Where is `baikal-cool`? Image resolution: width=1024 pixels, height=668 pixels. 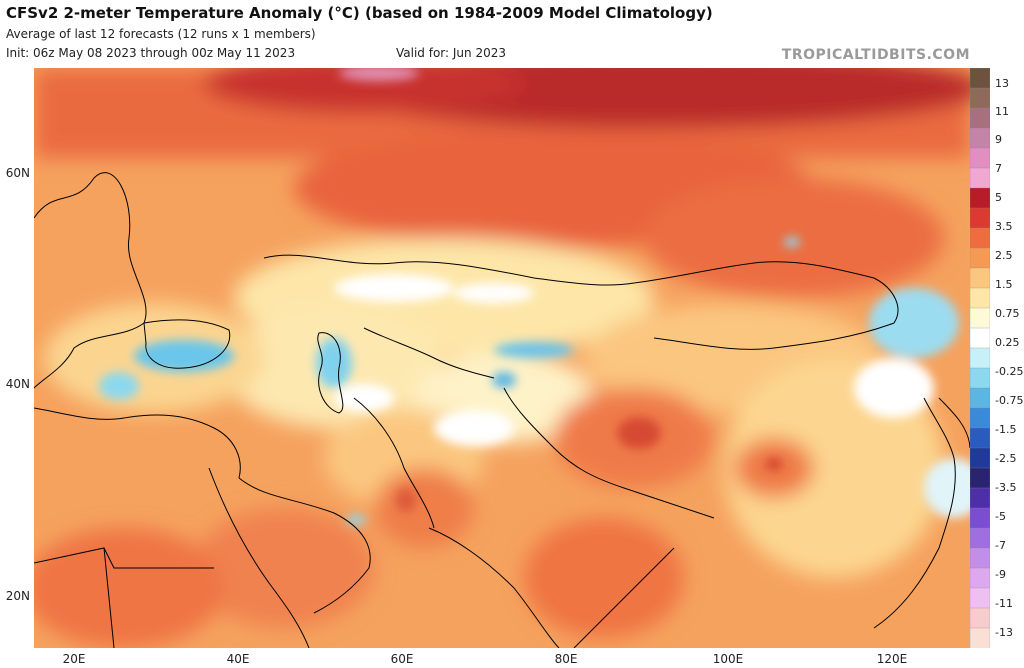 baikal-cool is located at coordinates (792, 242).